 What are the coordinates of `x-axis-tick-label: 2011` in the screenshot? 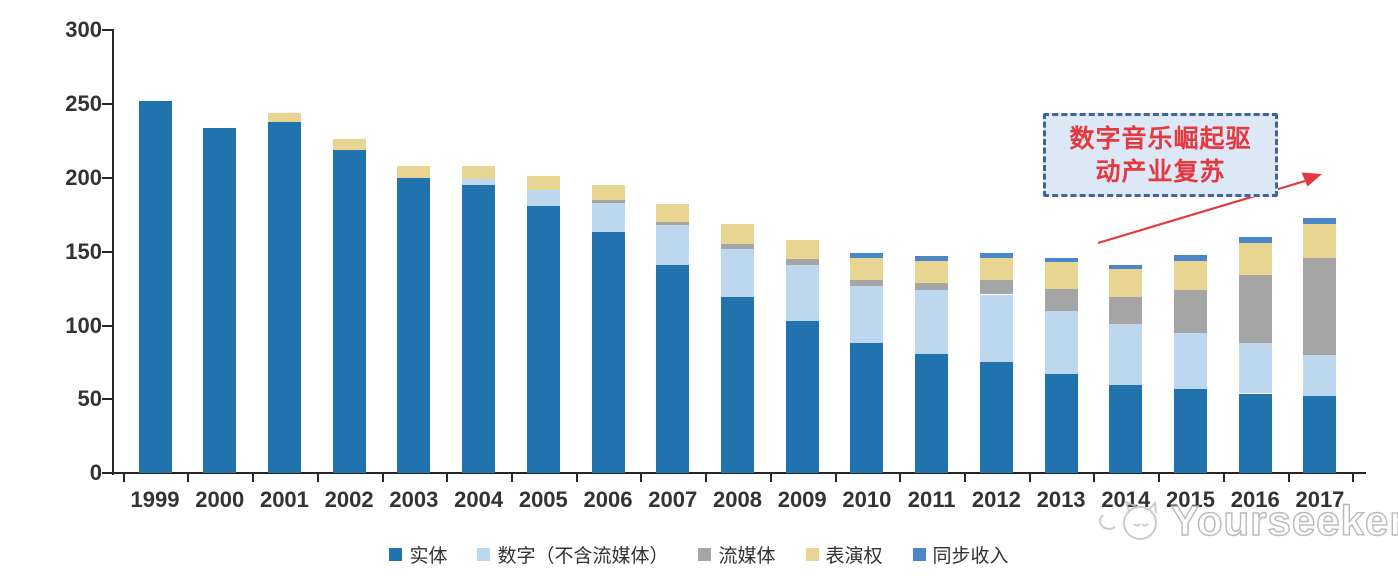 It's located at (931, 499).